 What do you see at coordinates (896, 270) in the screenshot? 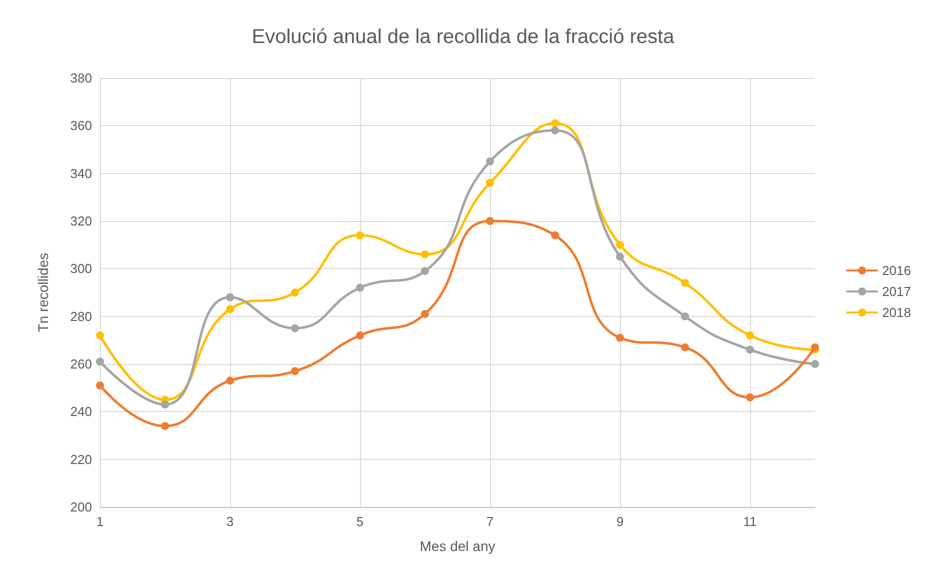
I see `legend-label: 2016` at bounding box center [896, 270].